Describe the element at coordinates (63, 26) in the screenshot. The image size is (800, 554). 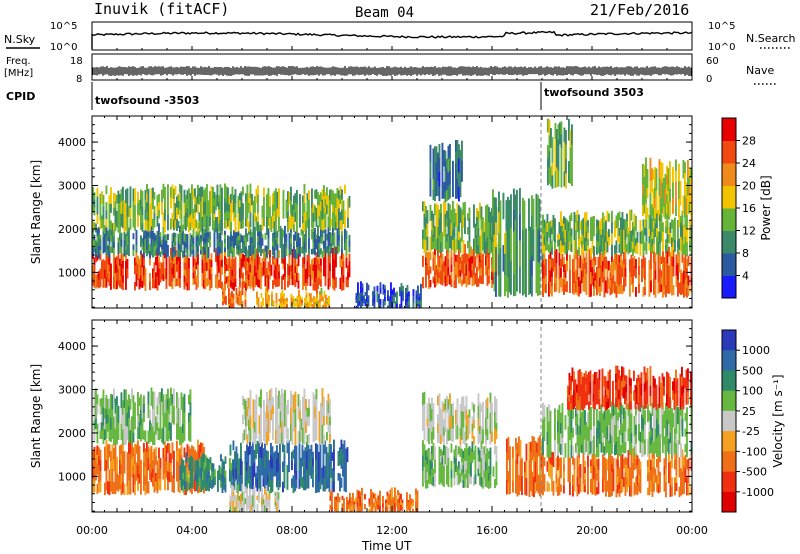
I see `nsky-tick-top: 10^5` at that location.